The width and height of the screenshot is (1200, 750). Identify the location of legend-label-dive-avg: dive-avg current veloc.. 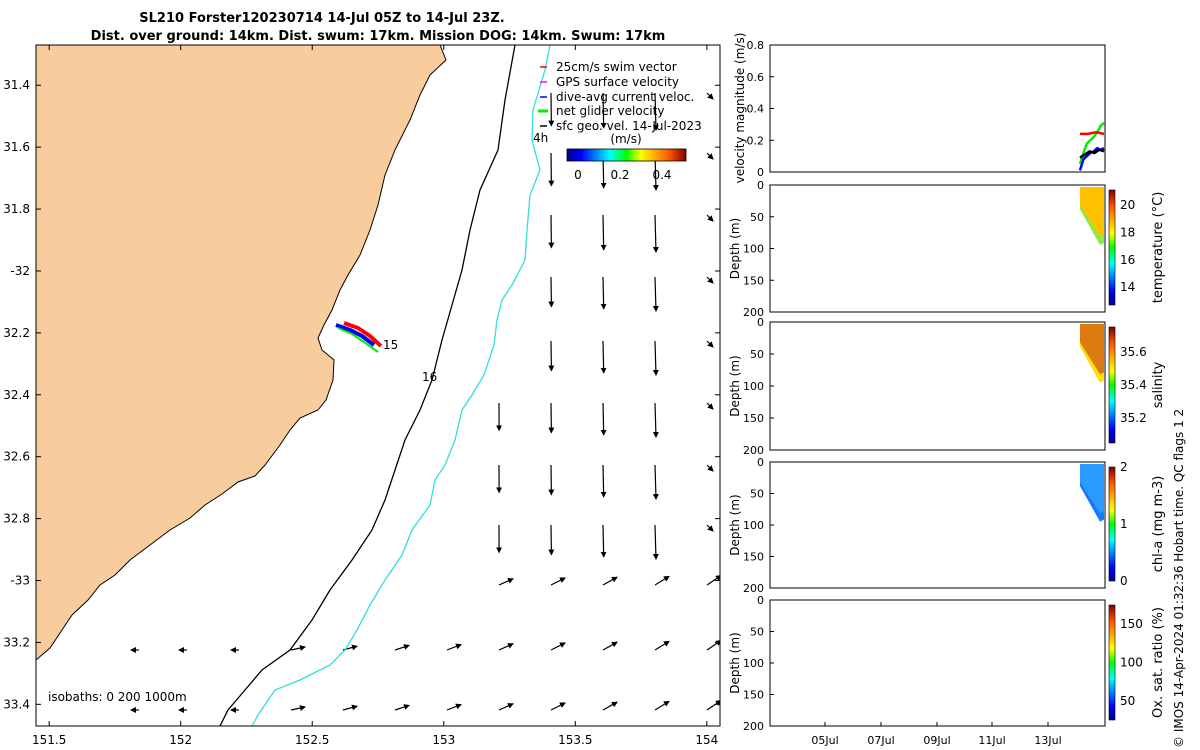
(625, 97).